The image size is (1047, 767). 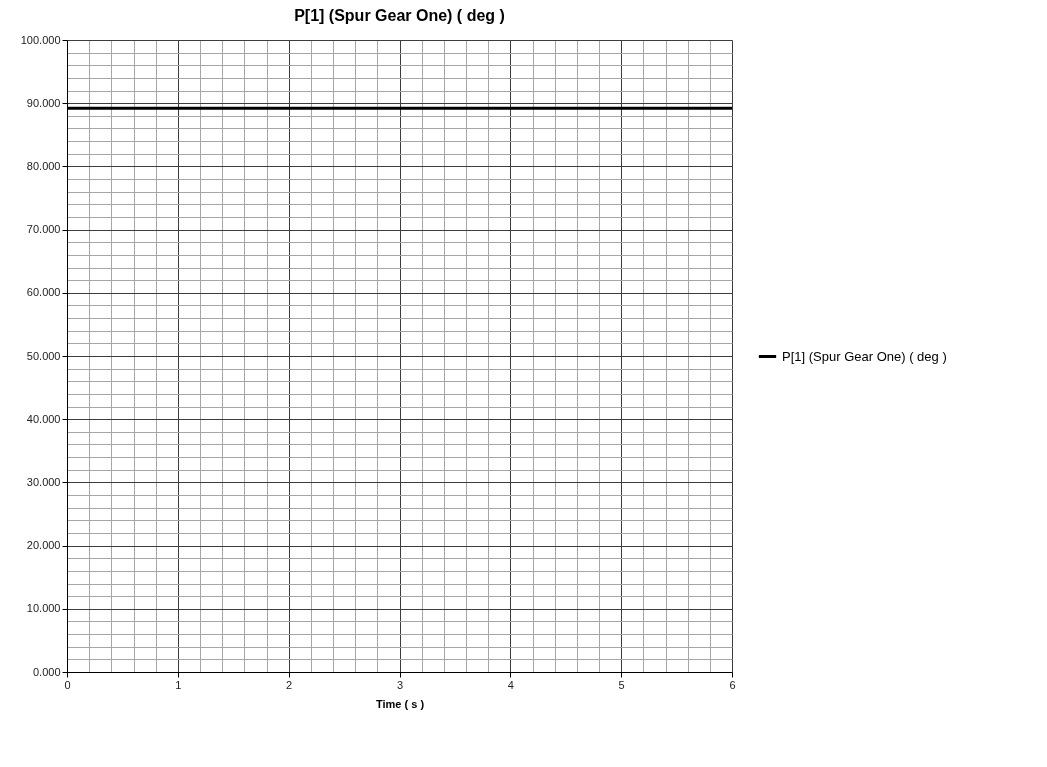 I want to click on x-tick-label: 5, so click(x=621, y=684).